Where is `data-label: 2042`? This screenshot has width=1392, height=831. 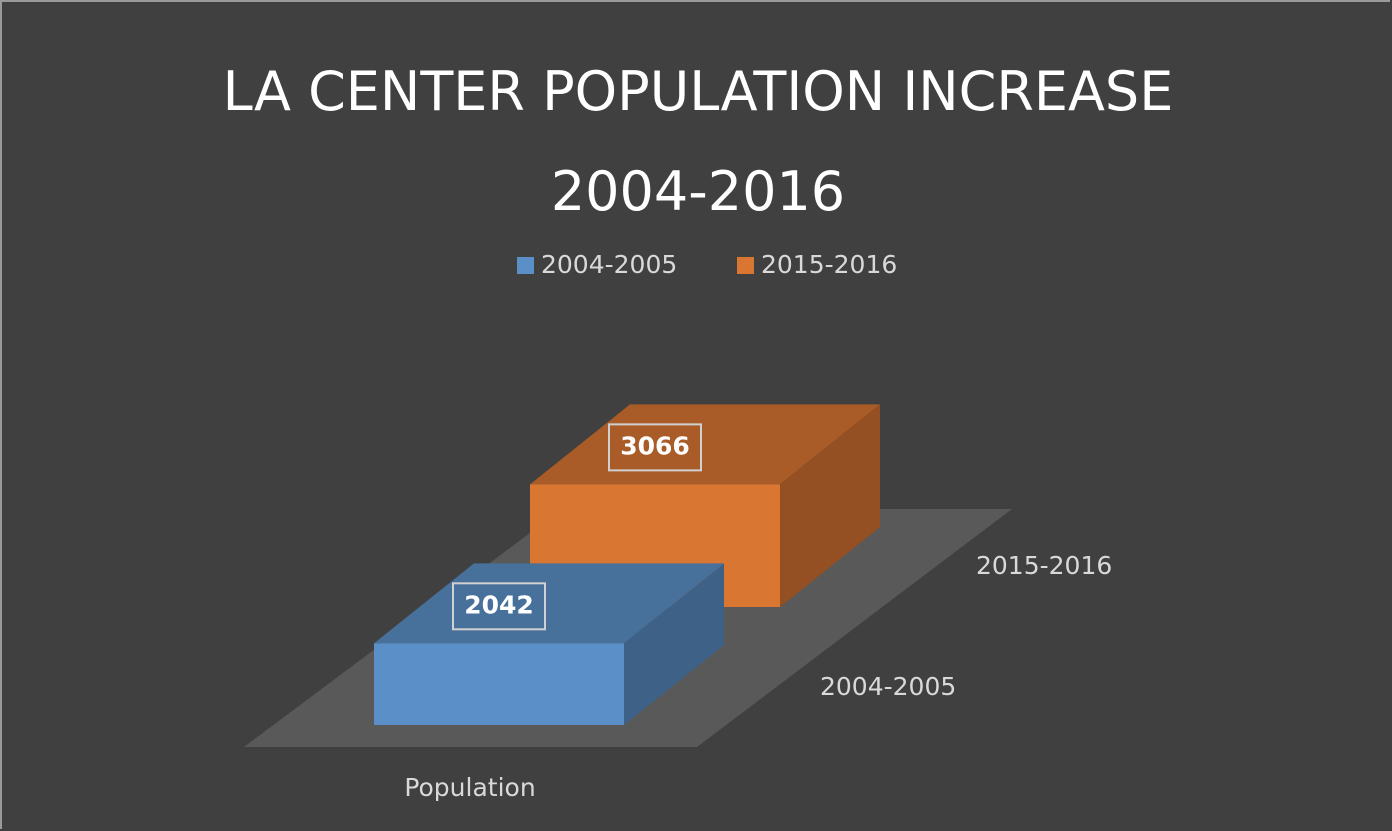 data-label: 2042 is located at coordinates (499, 604).